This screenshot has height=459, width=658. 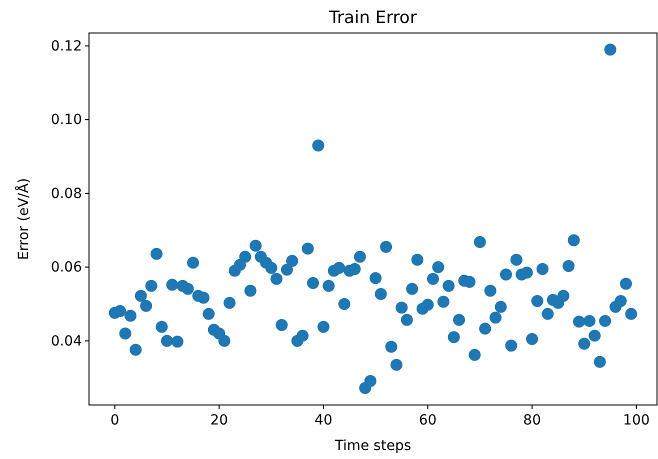 I want to click on y-axis-title: Error (eV/Å), so click(x=23, y=219).